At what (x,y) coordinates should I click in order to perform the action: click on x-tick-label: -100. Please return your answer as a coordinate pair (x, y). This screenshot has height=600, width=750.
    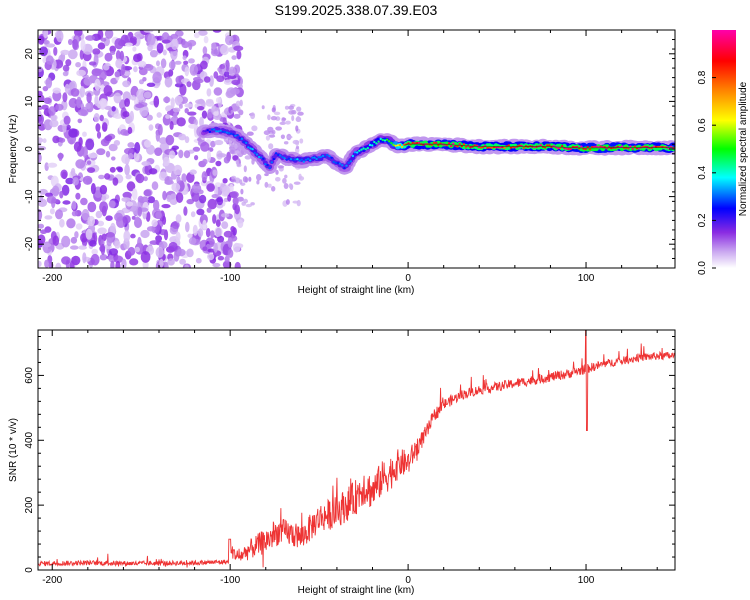
    Looking at the image, I should click on (230, 580).